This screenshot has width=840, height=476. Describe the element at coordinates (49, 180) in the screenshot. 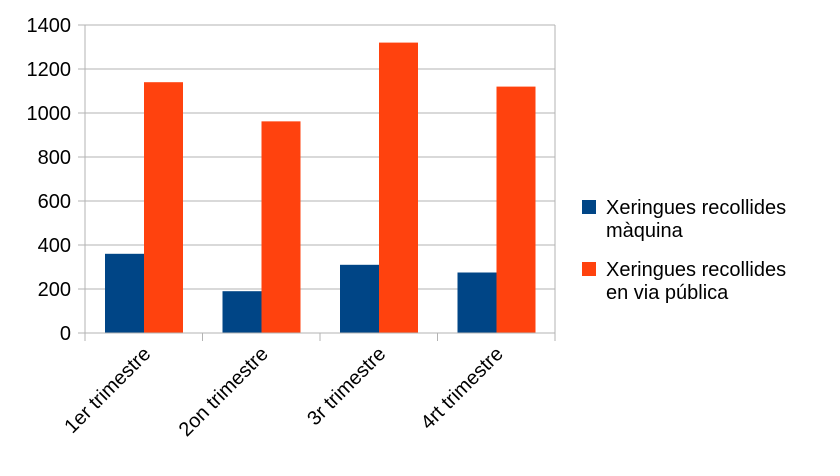

I see `y-axis-tick-labels: 0 200 400 600 800 1000 1200 1400` at that location.